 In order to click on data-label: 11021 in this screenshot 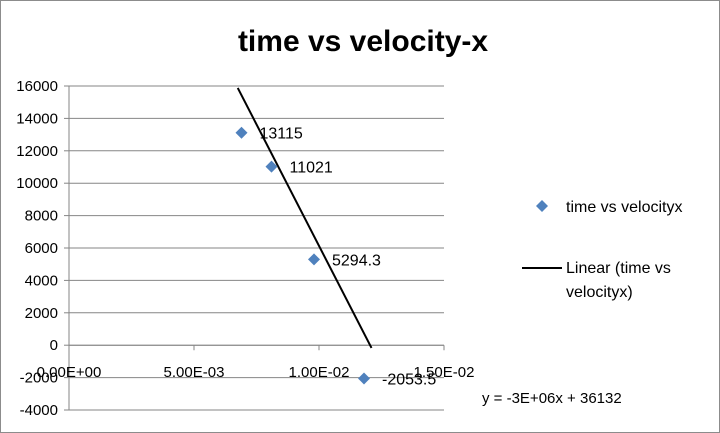, I will do `click(311, 168)`.